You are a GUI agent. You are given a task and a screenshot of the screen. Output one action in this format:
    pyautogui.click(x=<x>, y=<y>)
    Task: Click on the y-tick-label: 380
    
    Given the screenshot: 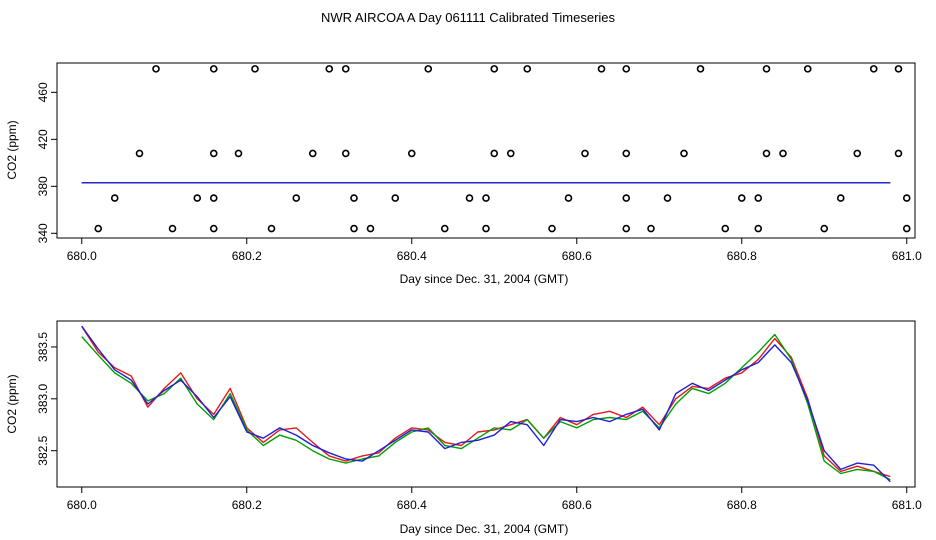 What is the action you would take?
    pyautogui.click(x=43, y=186)
    